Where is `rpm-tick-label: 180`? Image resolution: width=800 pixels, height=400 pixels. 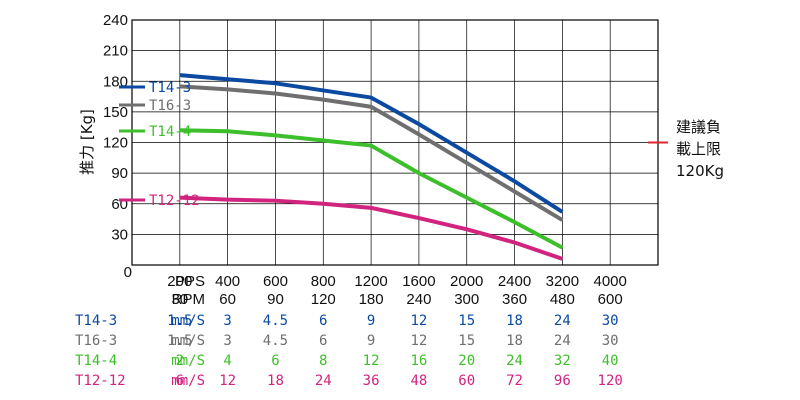 rpm-tick-label: 180 is located at coordinates (371, 299).